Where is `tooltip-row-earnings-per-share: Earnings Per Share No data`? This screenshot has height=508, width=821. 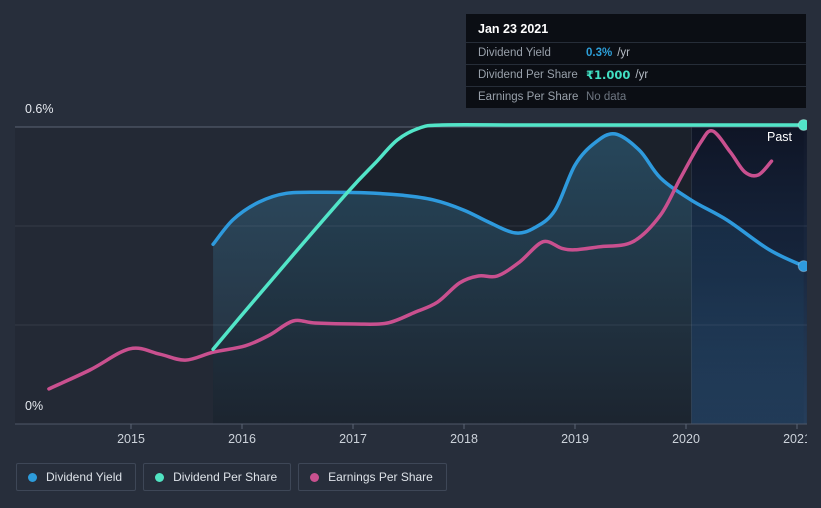 tooltip-row-earnings-per-share: Earnings Per Share No data is located at coordinates (636, 97).